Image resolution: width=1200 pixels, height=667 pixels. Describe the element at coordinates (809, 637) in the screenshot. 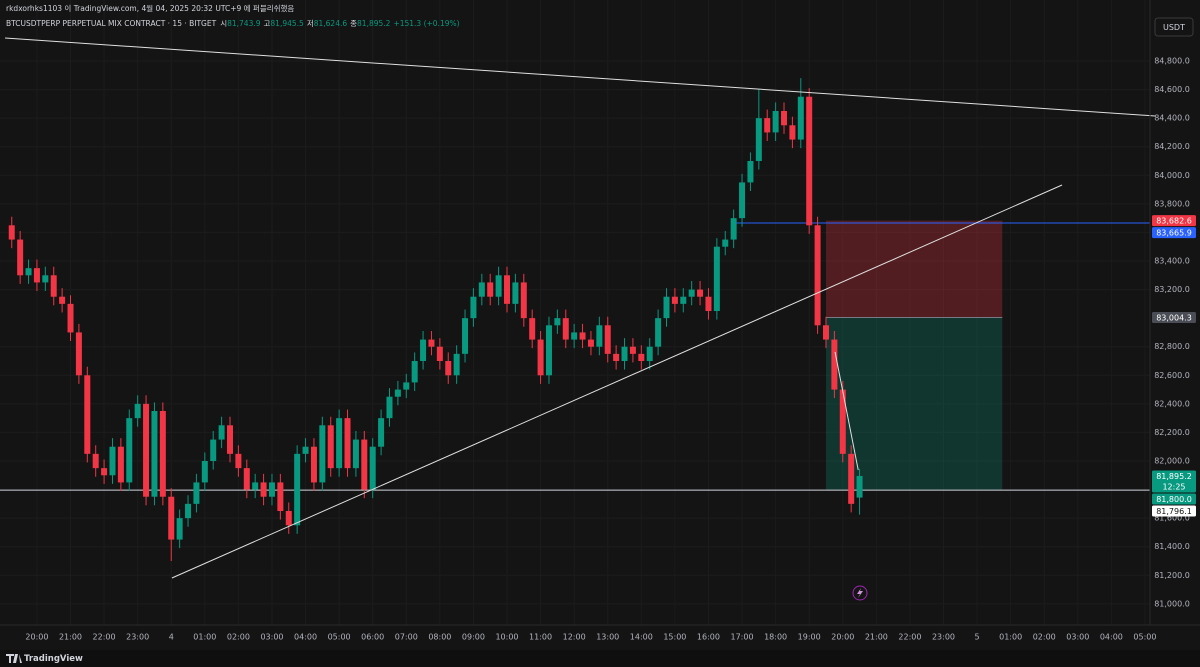

I see `x-tick-label: 19:00` at that location.